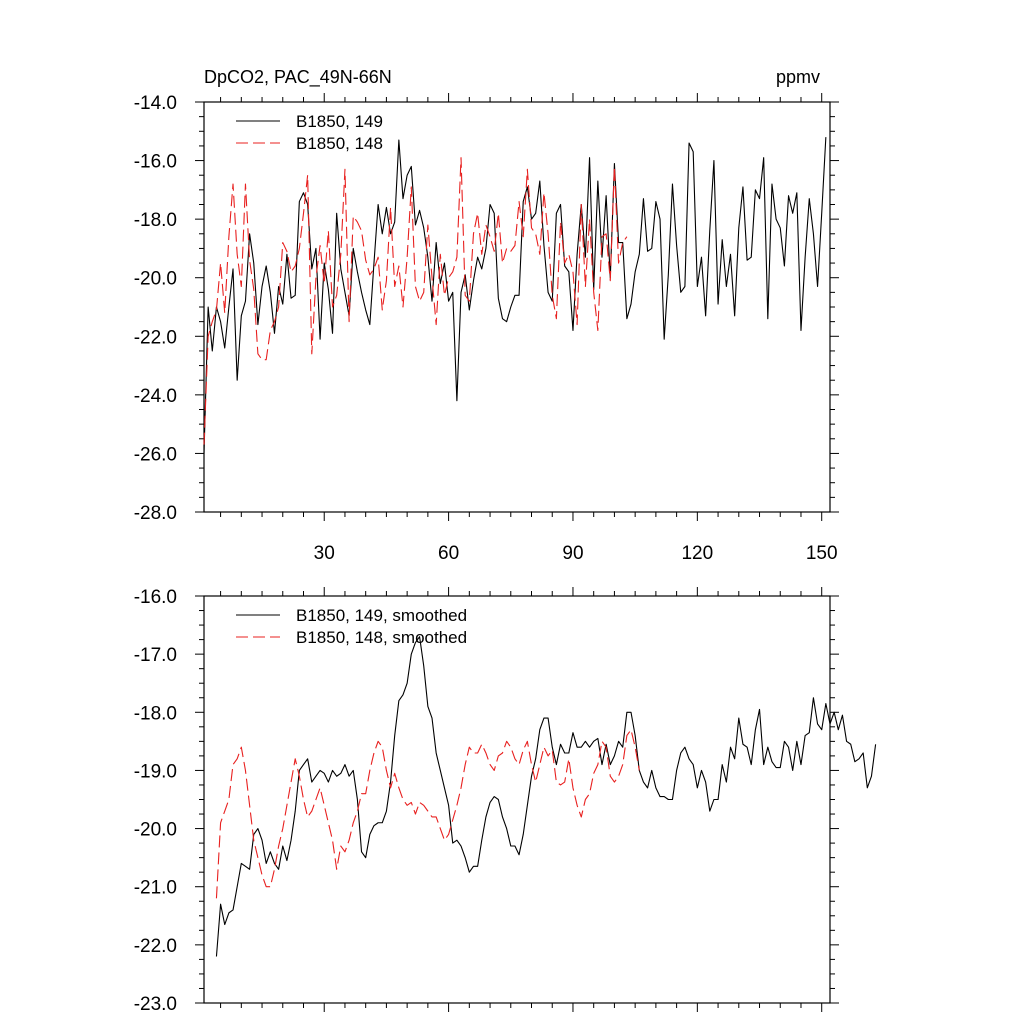 The width and height of the screenshot is (1024, 1024). I want to click on x-tick-label: 30, so click(324, 553).